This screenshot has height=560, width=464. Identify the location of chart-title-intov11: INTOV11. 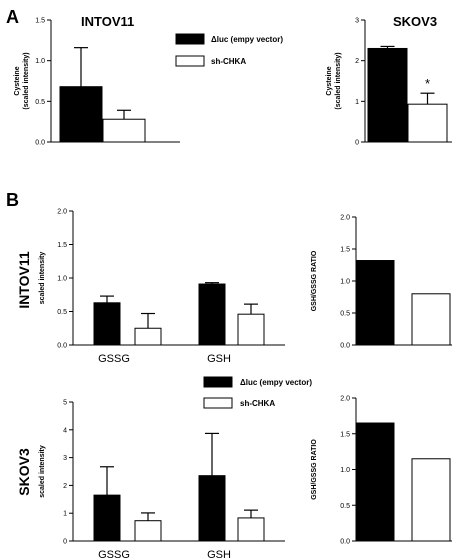
(107, 21).